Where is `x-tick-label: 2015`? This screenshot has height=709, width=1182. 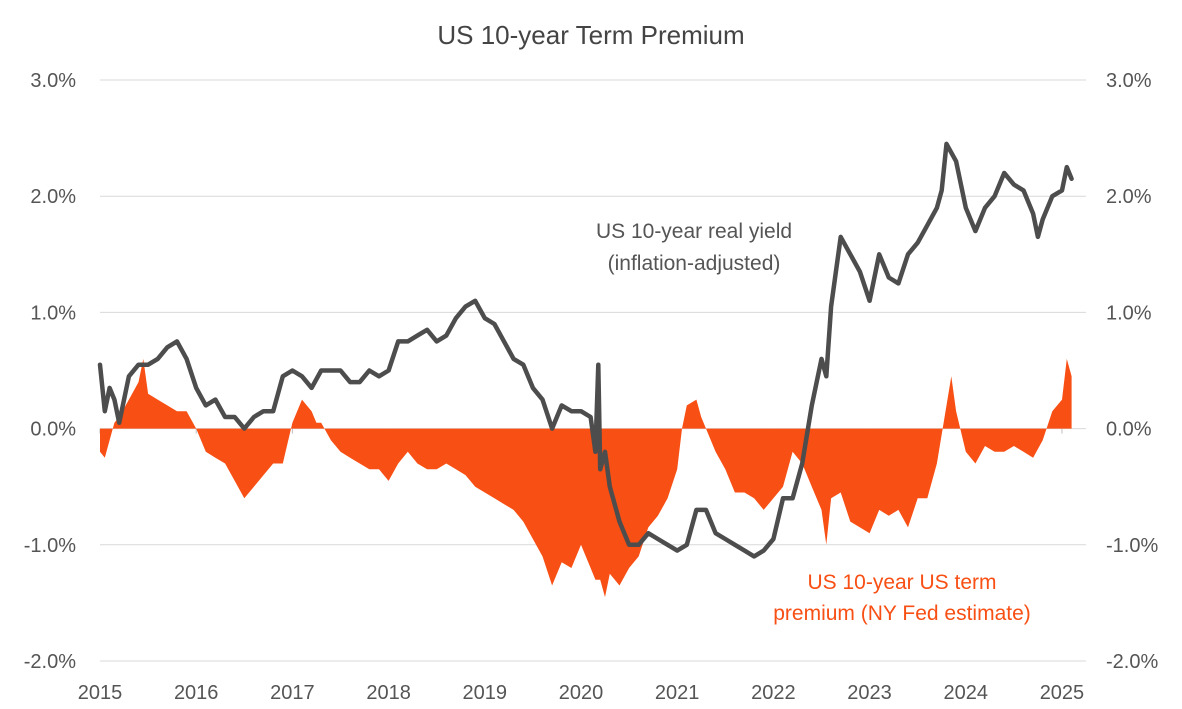 x-tick-label: 2015 is located at coordinates (100, 693).